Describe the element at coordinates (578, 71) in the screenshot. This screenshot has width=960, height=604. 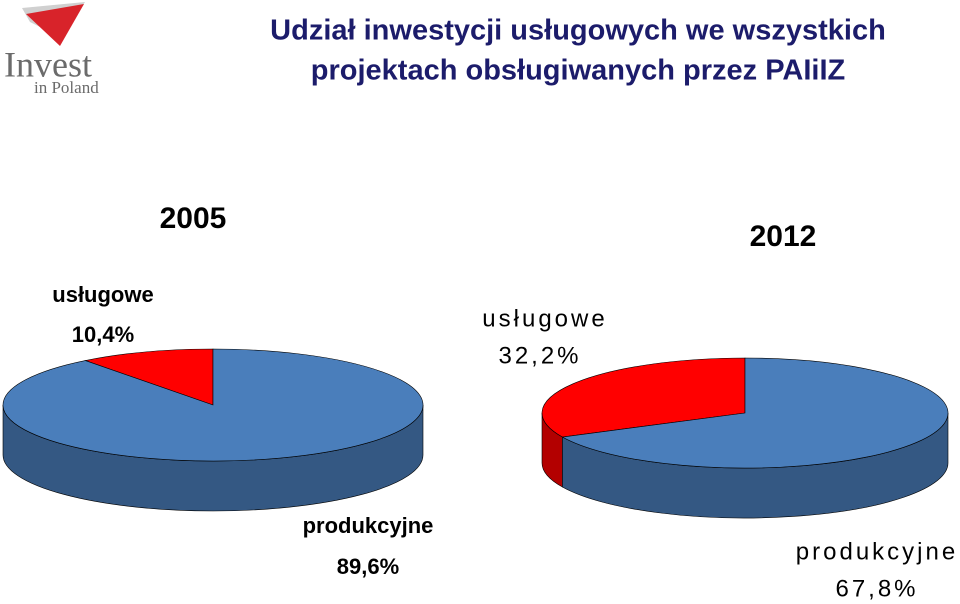
I see `slide-title: projektach obsługiwanych przez PAIiIZ` at that location.